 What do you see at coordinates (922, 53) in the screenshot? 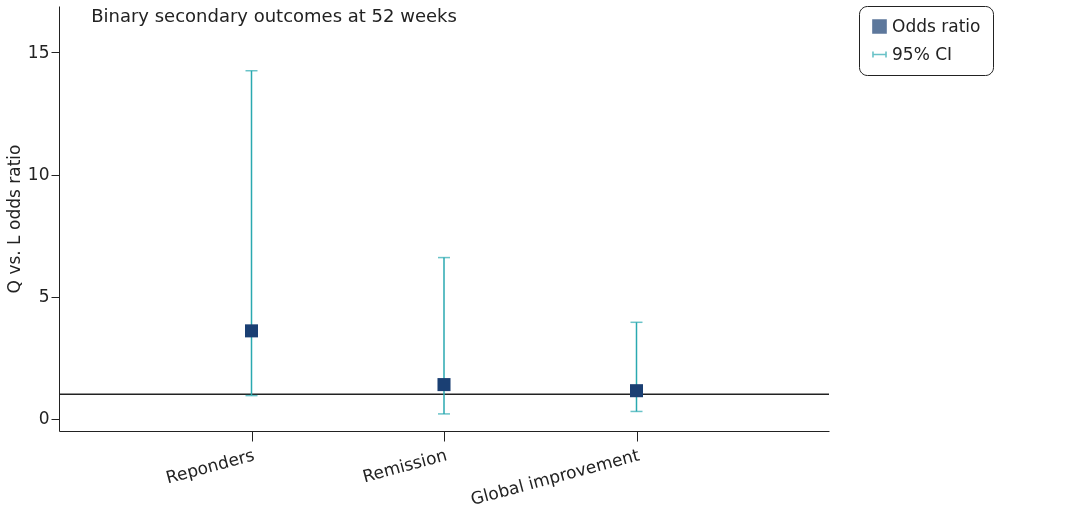
I see `text: 95% CI` at bounding box center [922, 53].